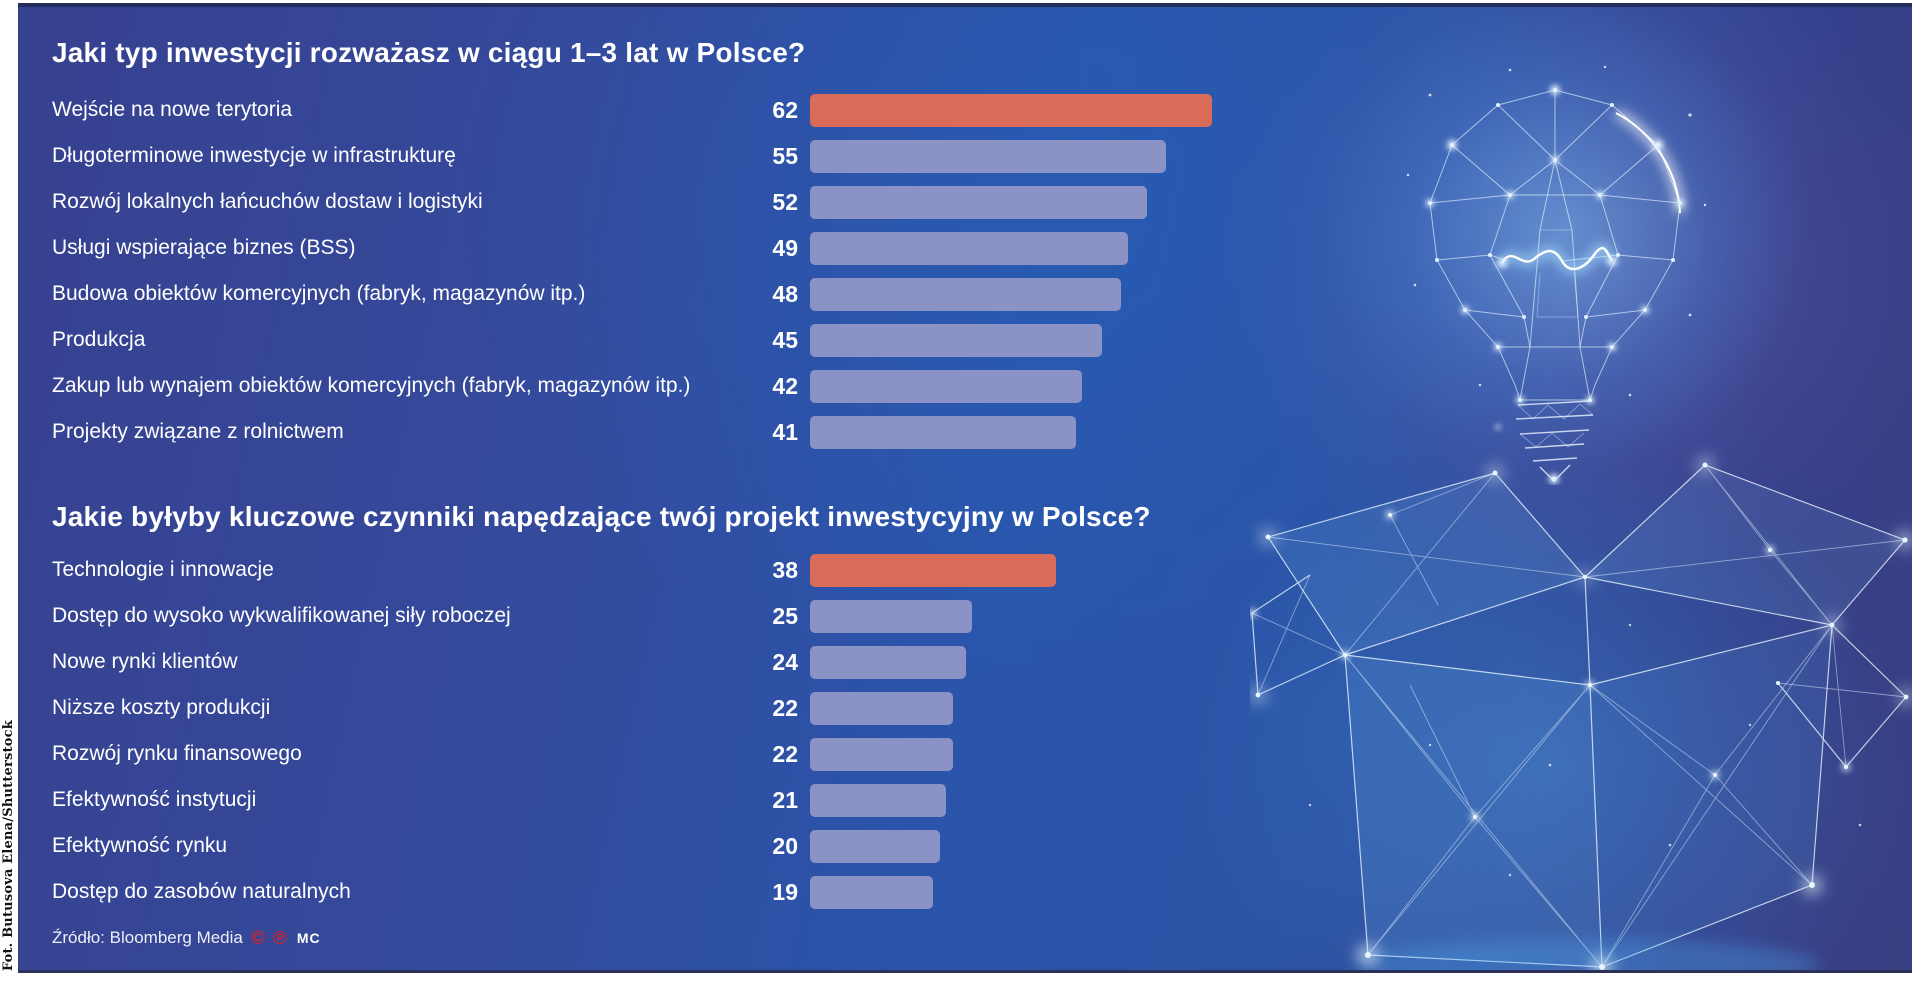 The image size is (1920, 991). Describe the element at coordinates (657, 662) in the screenshot. I see `bar-row: Nowe rynki klientów 24` at that location.